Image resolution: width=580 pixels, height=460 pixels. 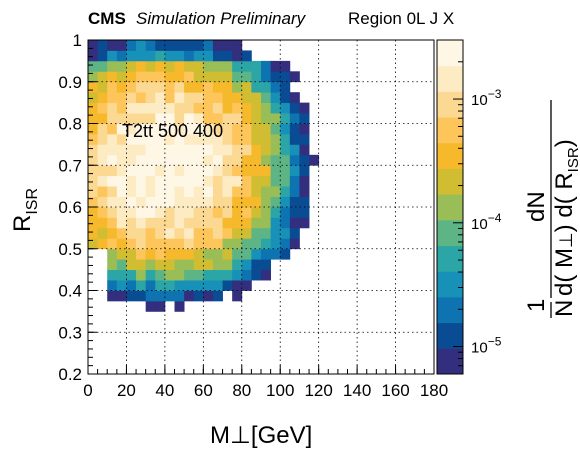 I want to click on cb-title-denominator: d( M⊥) d( RISR), so click(x=565, y=217).